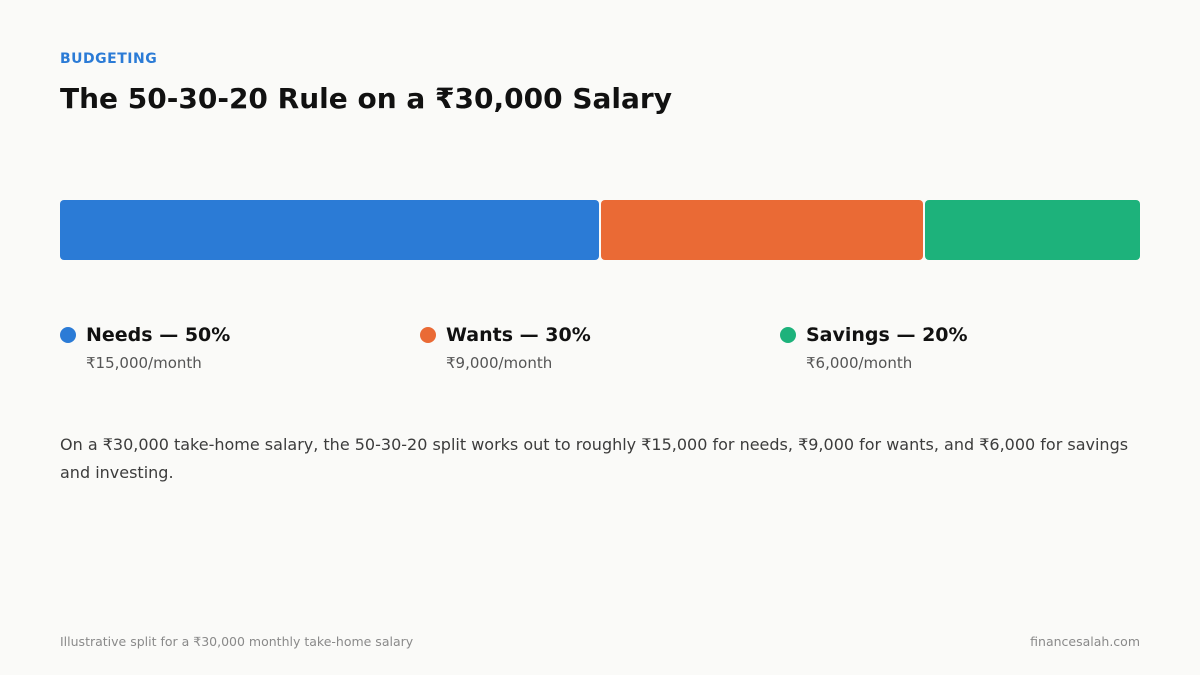 The image size is (1200, 675). Describe the element at coordinates (1032, 230) in the screenshot. I see `bar-segment-savings` at that location.